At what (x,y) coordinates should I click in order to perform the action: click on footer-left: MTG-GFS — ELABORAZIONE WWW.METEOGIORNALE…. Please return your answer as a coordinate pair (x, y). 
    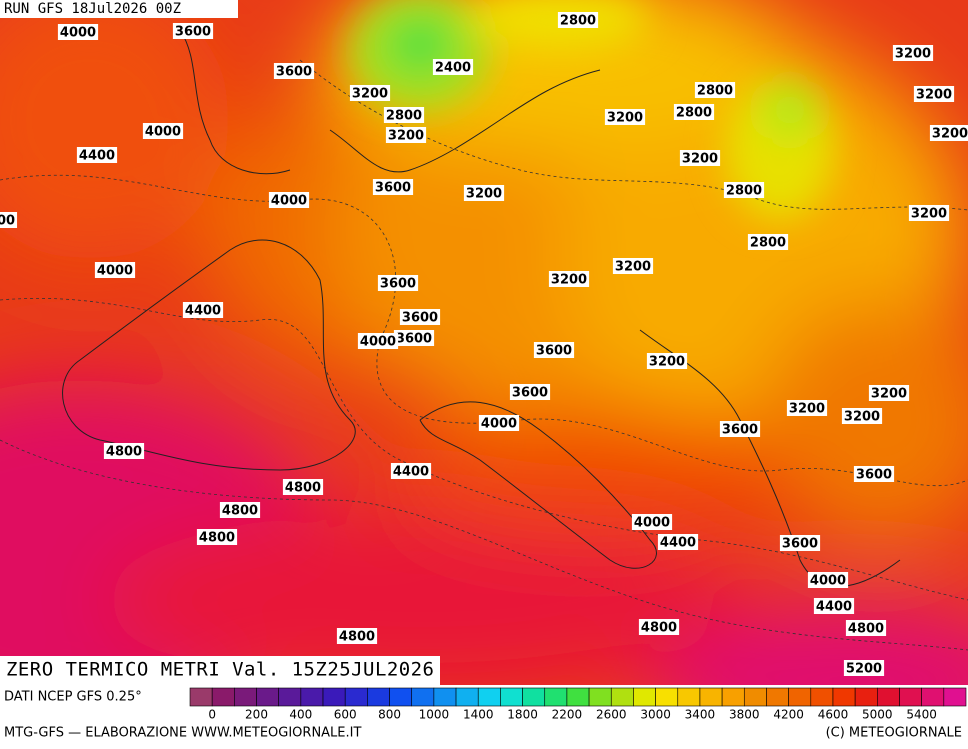
    Looking at the image, I should click on (182, 733).